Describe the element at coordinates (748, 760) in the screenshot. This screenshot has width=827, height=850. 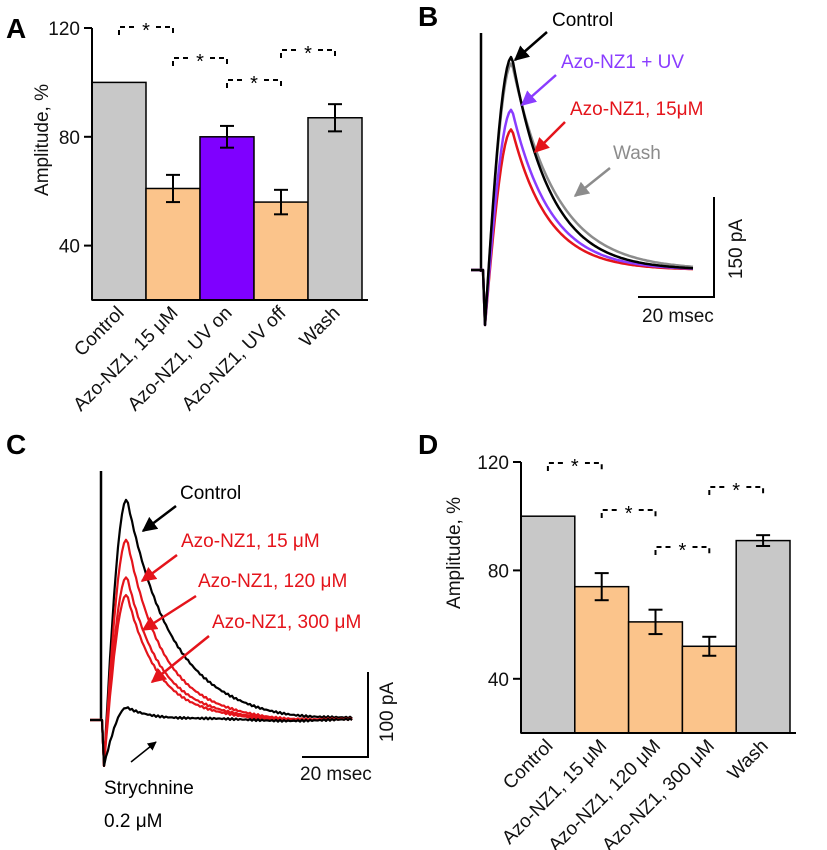
I see `panel-d-x-tick-label-4: Wash` at that location.